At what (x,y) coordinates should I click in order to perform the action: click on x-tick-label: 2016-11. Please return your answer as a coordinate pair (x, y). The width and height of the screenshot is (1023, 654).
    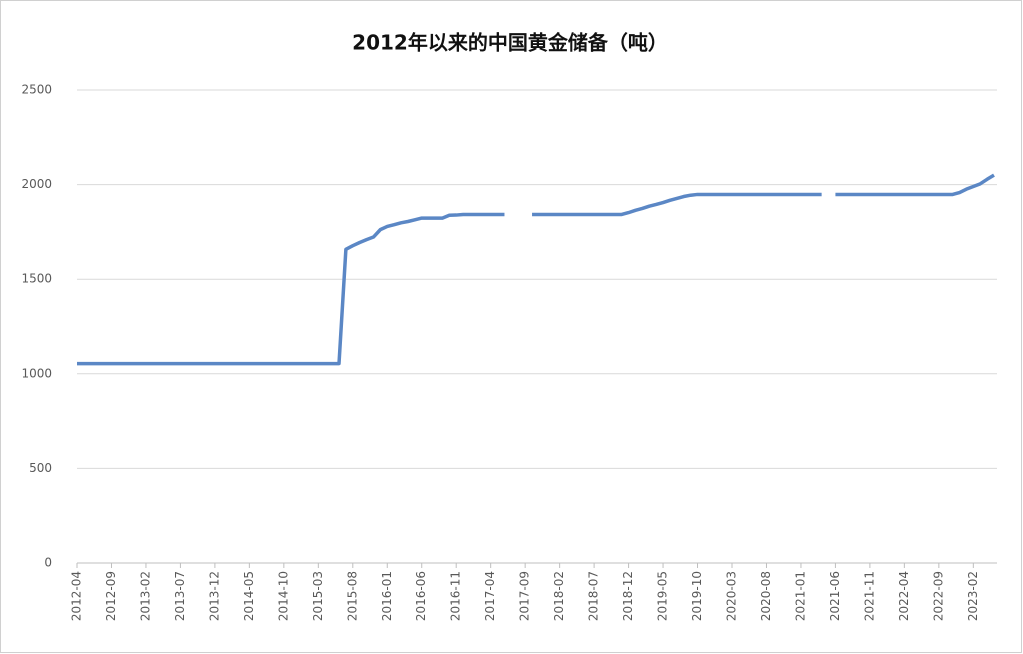
    Looking at the image, I should click on (456, 596).